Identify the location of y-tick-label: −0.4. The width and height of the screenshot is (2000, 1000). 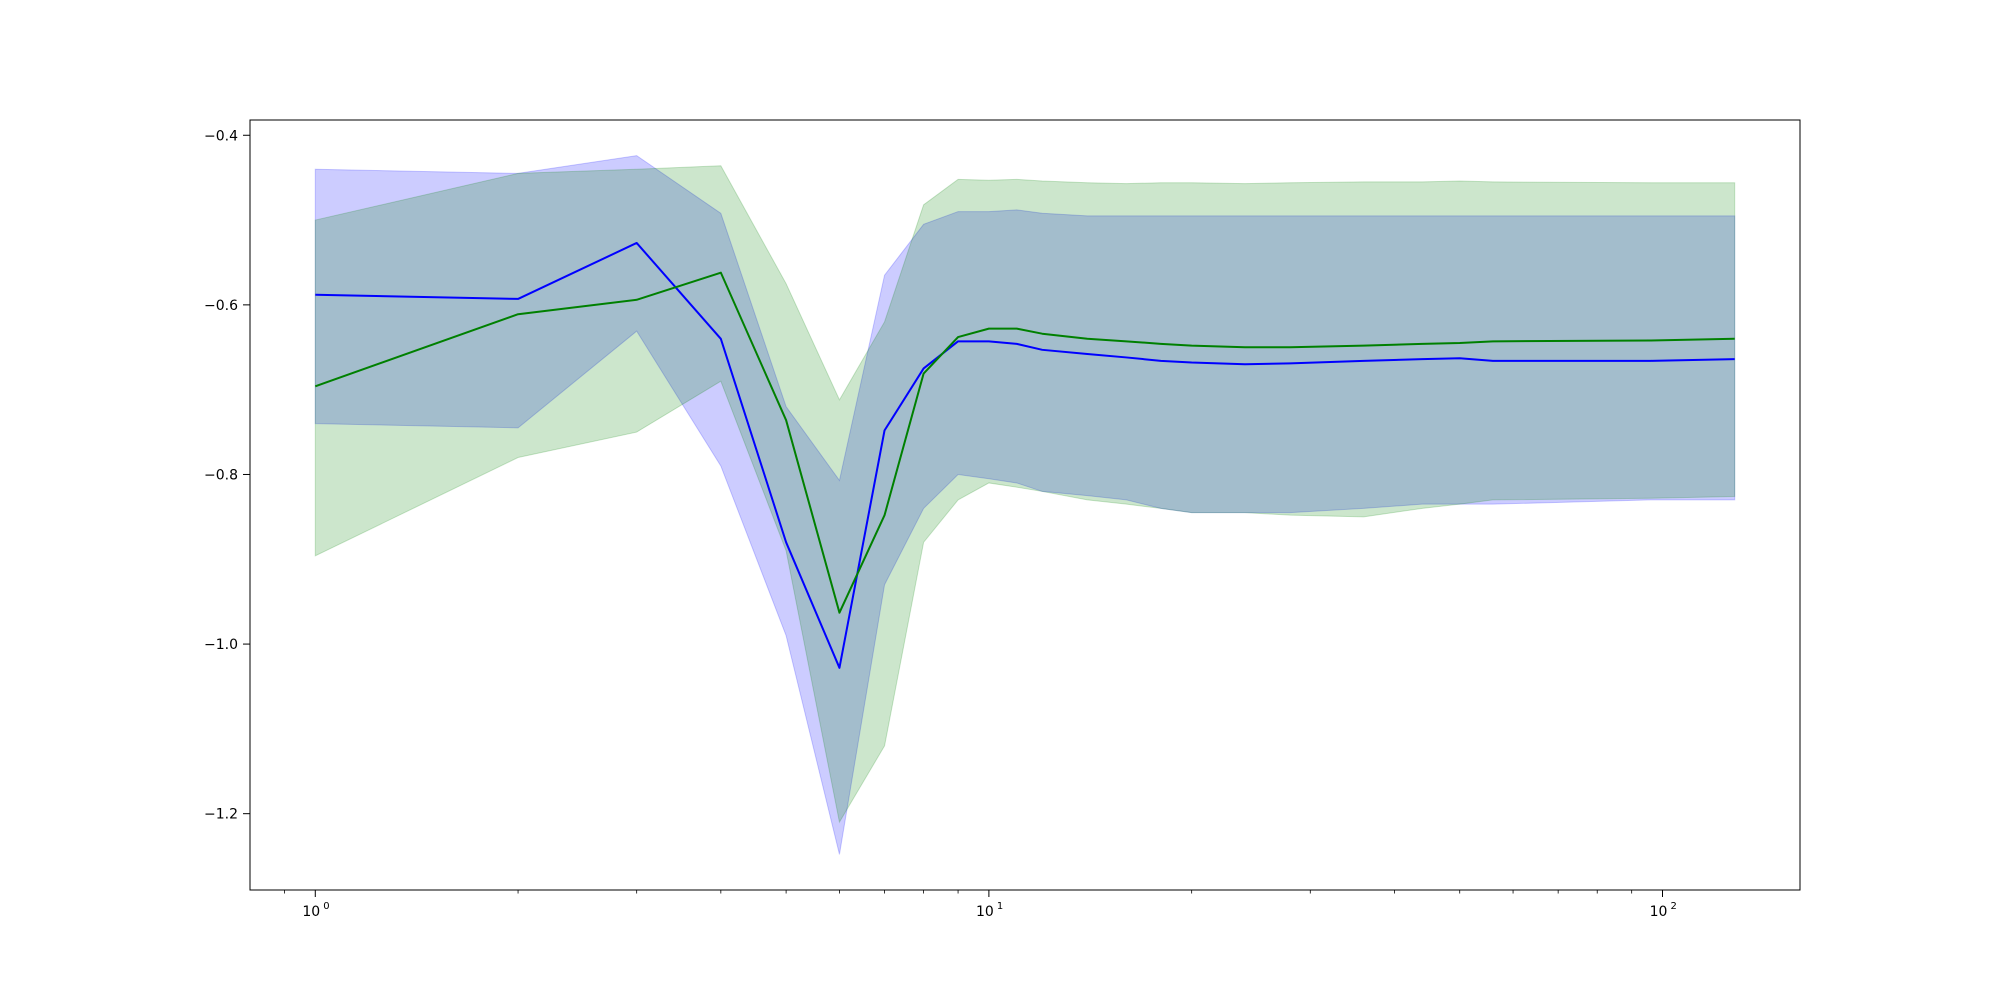
(221, 136).